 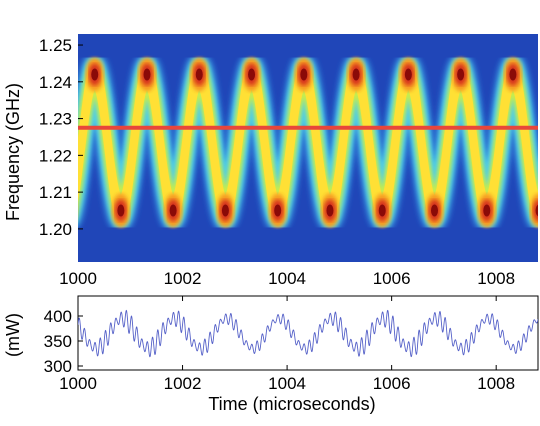 I want to click on spectrogram-y-ticks: 1.20 1.21 1.22 1.23 1.24 1.25, so click(x=61, y=137).